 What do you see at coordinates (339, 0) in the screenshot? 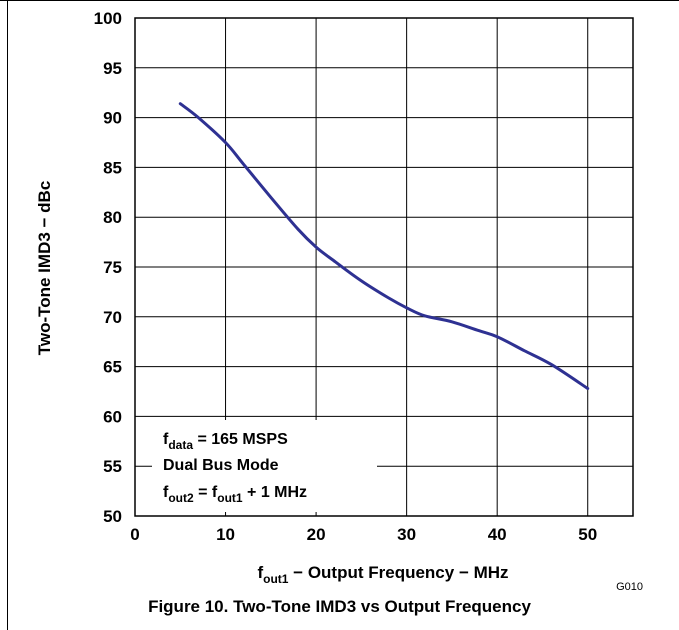
I see `frame-top-border` at bounding box center [339, 0].